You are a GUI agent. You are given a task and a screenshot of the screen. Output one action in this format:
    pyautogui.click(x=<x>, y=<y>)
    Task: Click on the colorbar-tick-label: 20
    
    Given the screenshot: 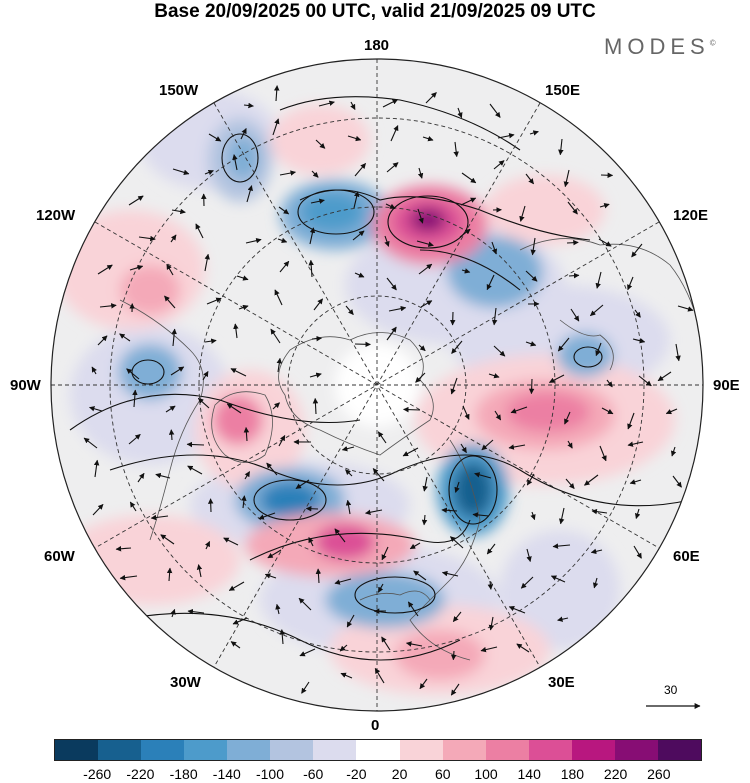 What is the action you would take?
    pyautogui.click(x=399, y=774)
    